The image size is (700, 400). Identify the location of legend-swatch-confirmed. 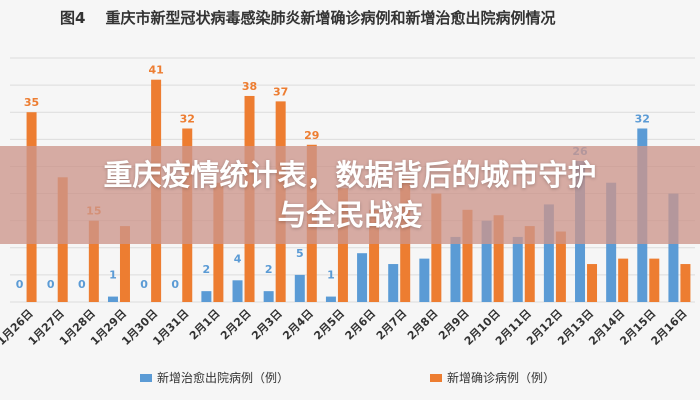
(436, 378).